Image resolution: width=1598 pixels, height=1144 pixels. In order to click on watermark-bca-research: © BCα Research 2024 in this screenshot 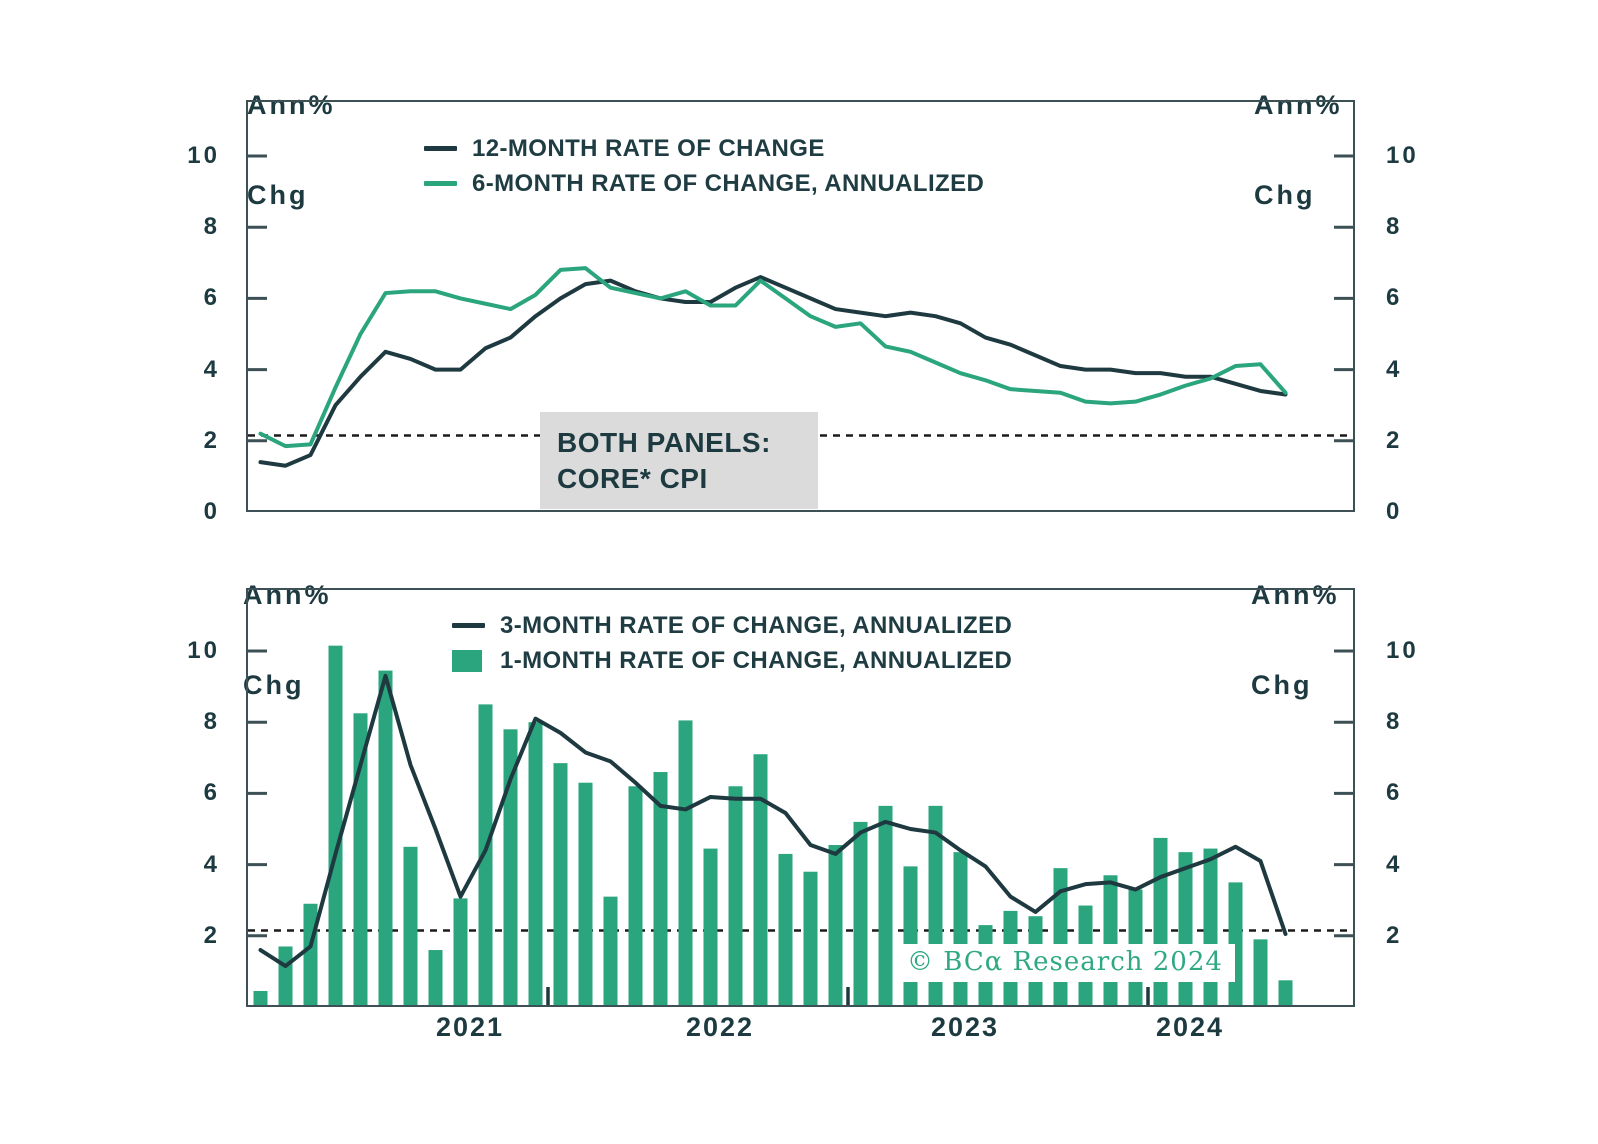, I will do `click(1066, 963)`.